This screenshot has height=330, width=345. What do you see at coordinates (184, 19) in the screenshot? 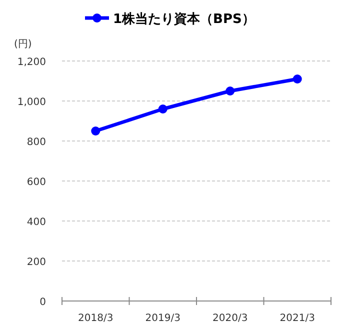
I see `legend-label: 1株当たり資本（BPS）` at bounding box center [184, 19].